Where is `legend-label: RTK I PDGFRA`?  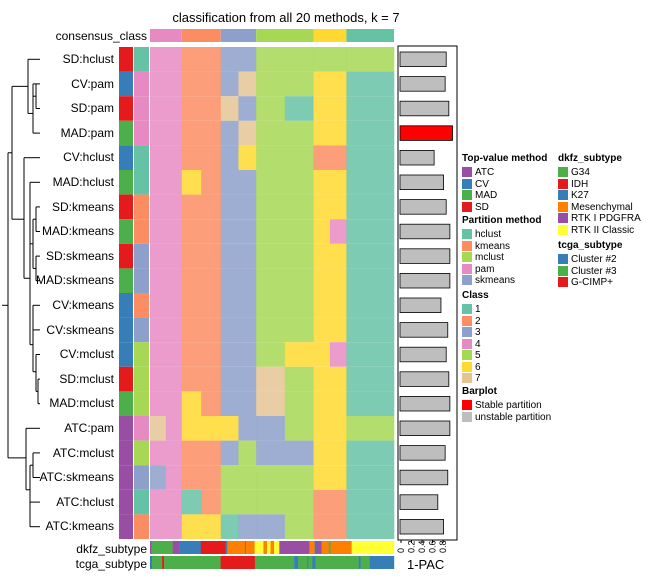
legend-label: RTK I PDGFRA is located at coordinates (606, 218).